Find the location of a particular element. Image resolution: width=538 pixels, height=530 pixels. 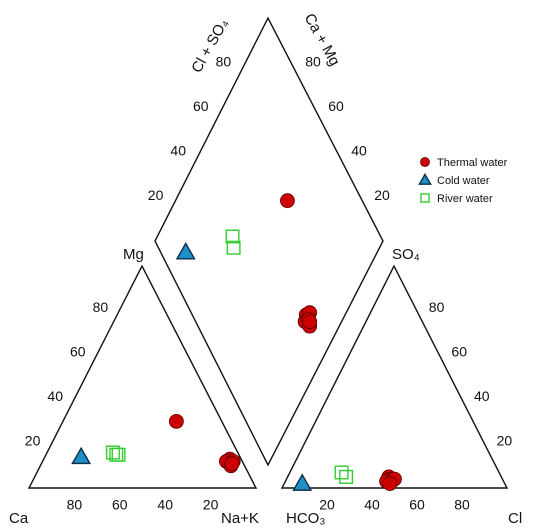

so4-tick-label: 80 is located at coordinates (437, 307).